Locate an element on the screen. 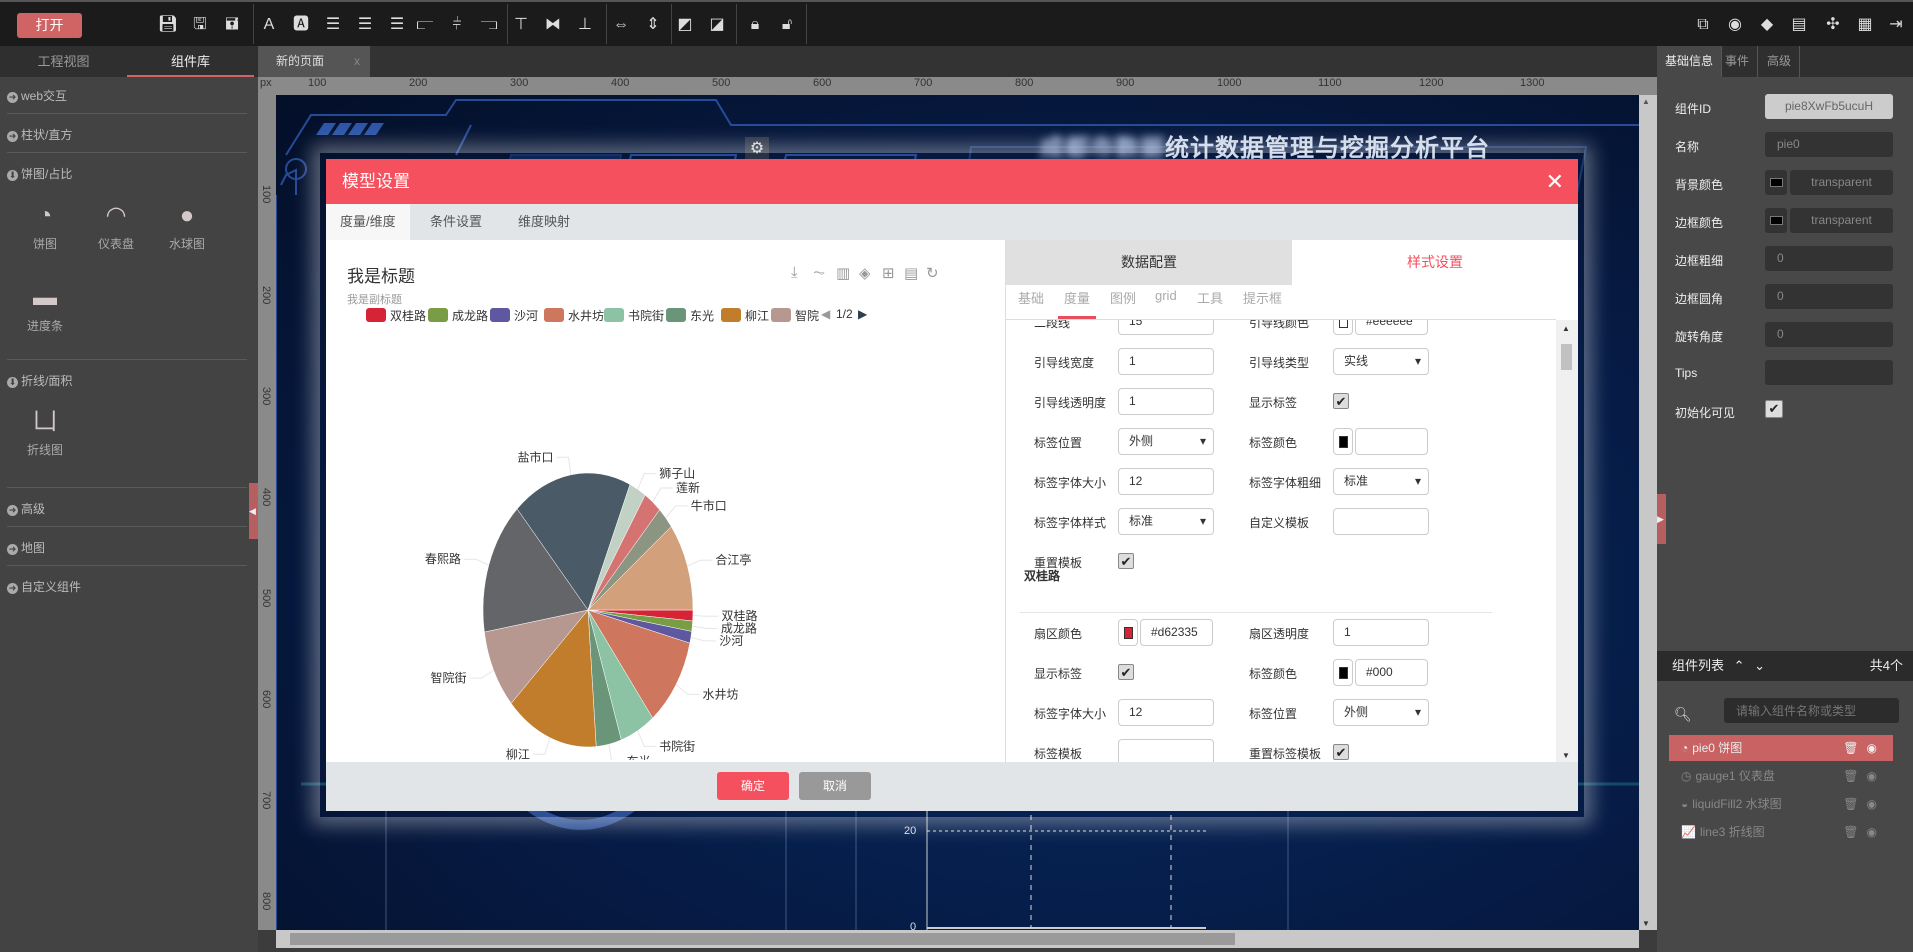 Image resolution: width=1913 pixels, height=952 pixels. download-icon: ⤓ is located at coordinates (794, 272).